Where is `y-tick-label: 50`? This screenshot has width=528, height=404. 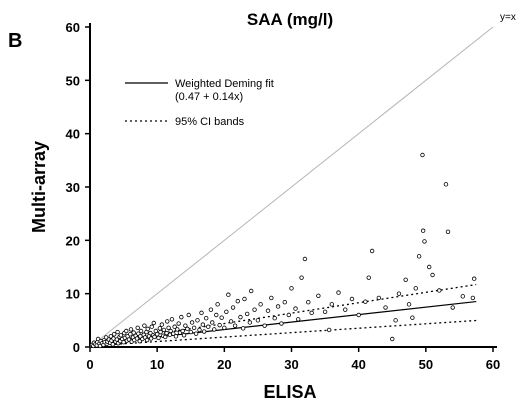
y-tick-label: 50 is located at coordinates (73, 80).